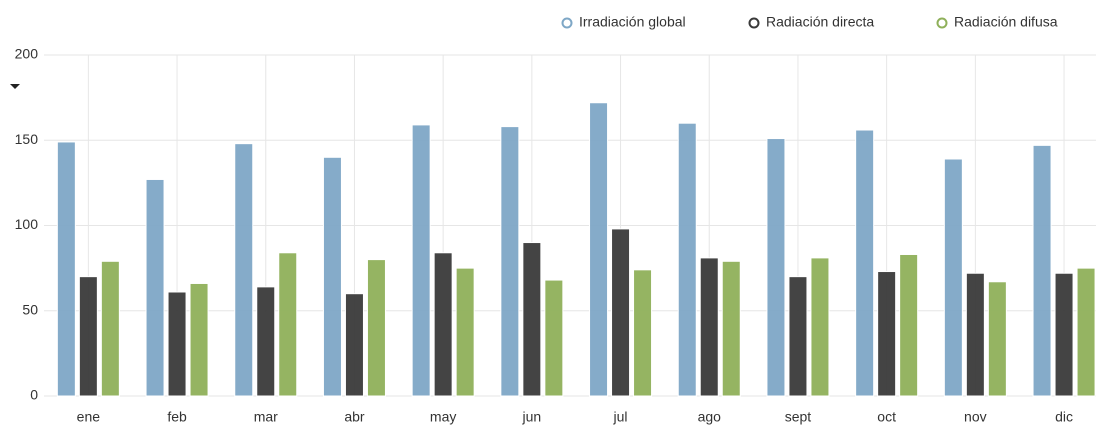 The image size is (1096, 426). I want to click on y-tick-label: 100, so click(27, 224).